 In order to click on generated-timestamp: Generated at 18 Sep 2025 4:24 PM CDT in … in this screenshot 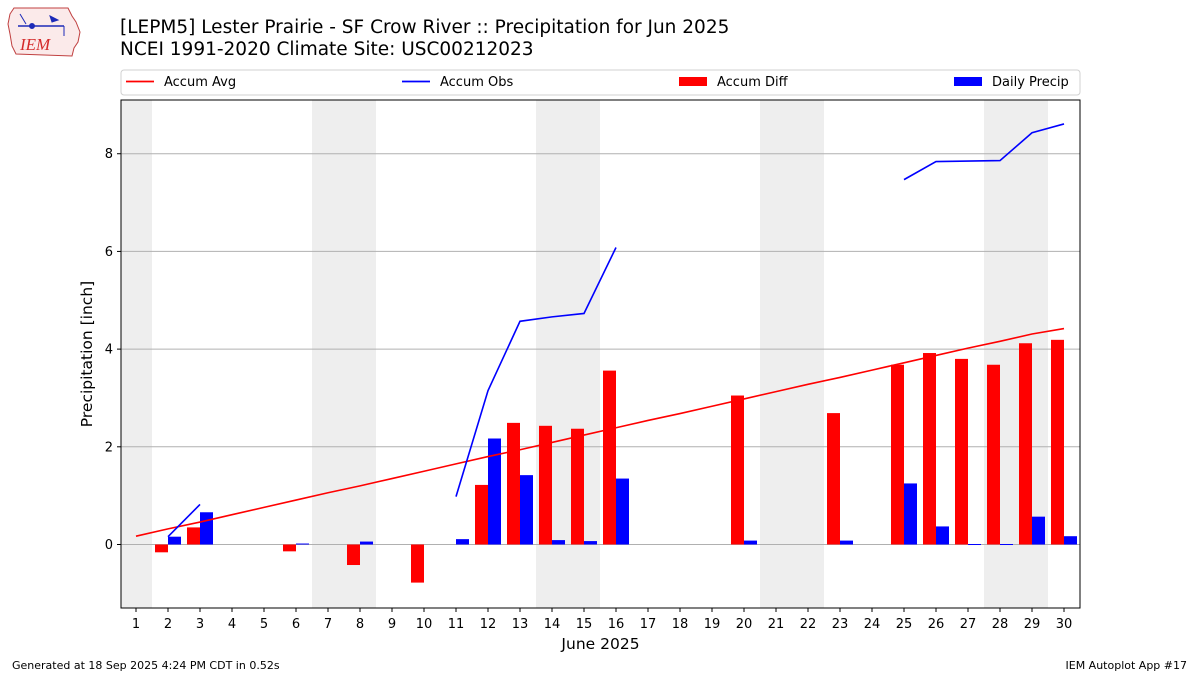, I will do `click(146, 665)`.